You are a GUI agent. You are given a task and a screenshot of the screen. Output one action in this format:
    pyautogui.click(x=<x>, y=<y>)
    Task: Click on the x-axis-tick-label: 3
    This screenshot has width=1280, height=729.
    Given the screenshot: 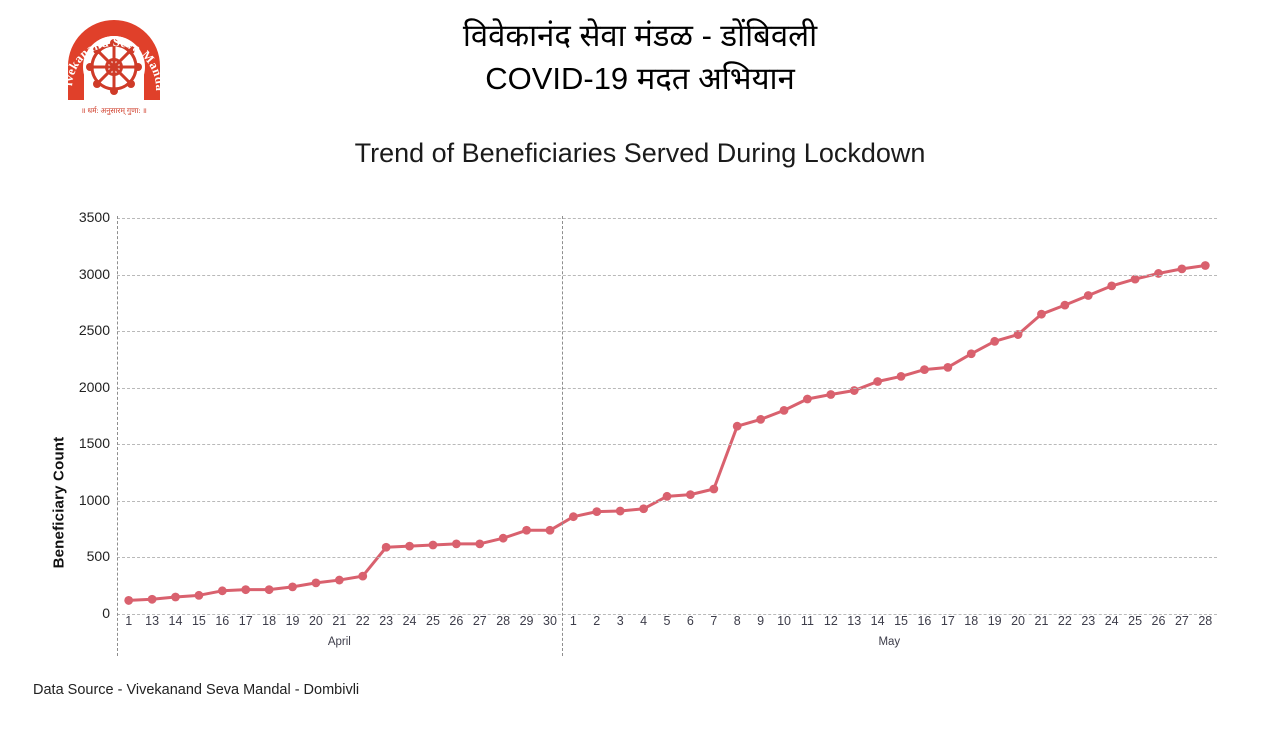 What is the action you would take?
    pyautogui.click(x=620, y=621)
    